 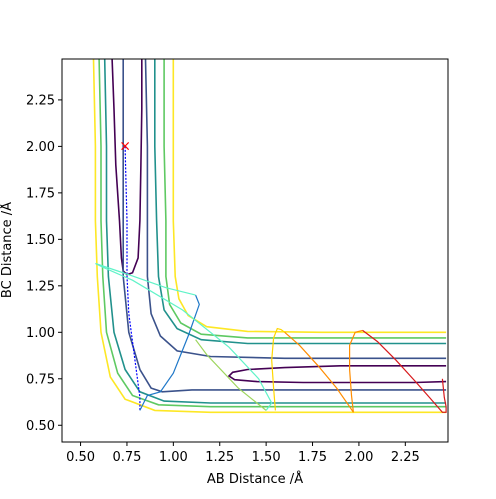 What do you see at coordinates (358, 457) in the screenshot?
I see `x-tick-label: 2.00` at bounding box center [358, 457].